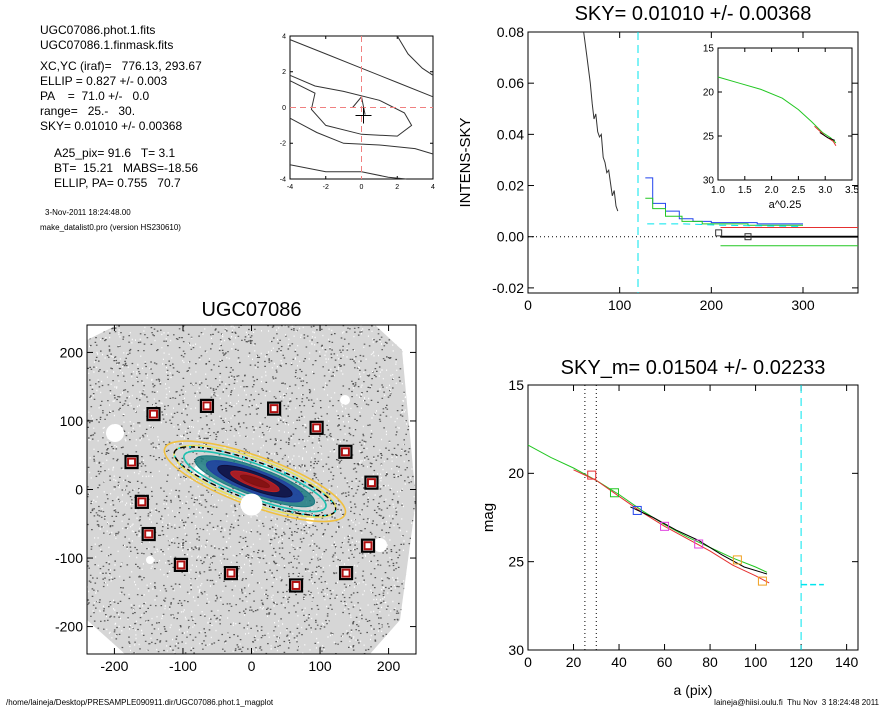  What do you see at coordinates (718, 190) in the screenshot?
I see `inset-x-label: 1.0` at bounding box center [718, 190].